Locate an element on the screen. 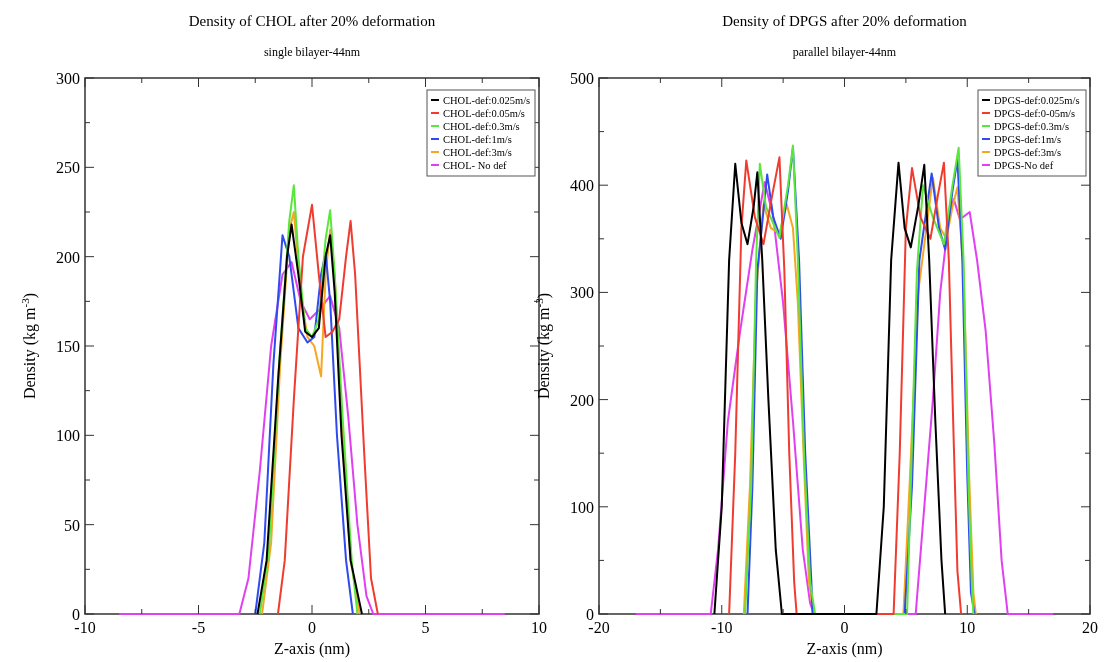  chart-title: Density of CHOL after 20% deformation is located at coordinates (312, 21).